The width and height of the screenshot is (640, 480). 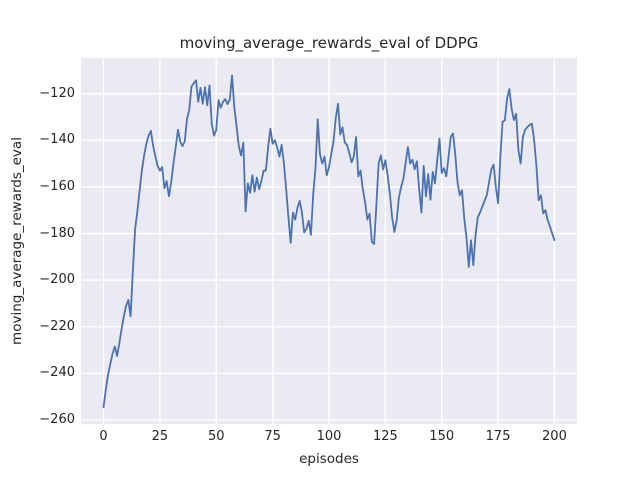 I want to click on y-tick-label: −160, so click(x=57, y=186).